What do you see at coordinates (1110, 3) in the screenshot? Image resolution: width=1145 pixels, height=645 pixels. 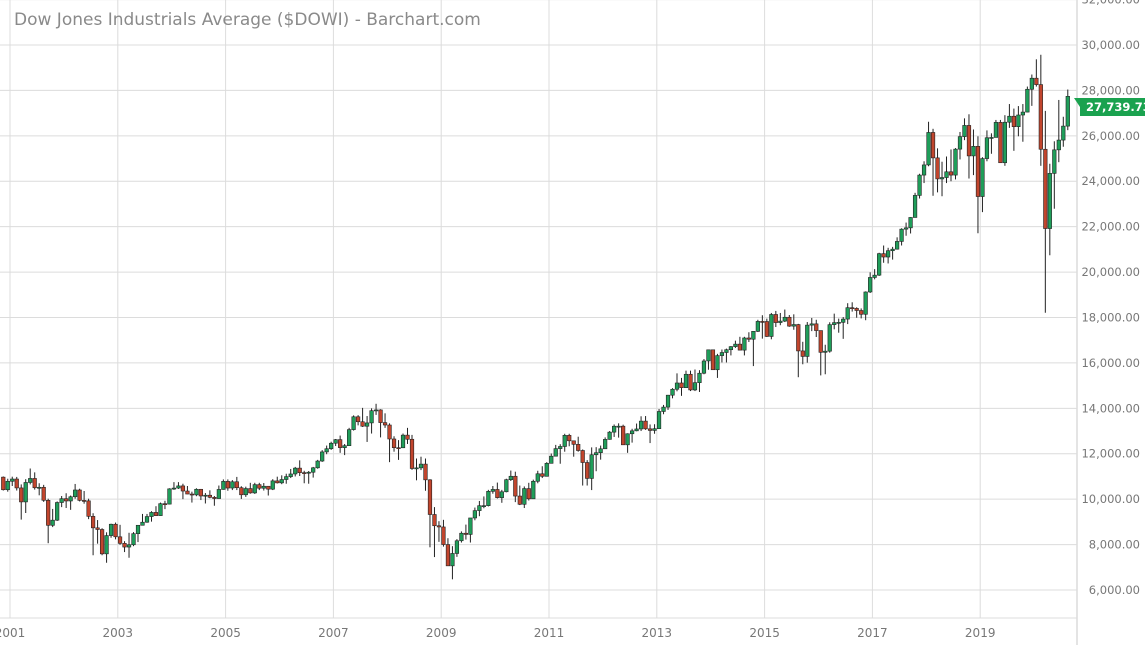 I see `y-tick-label: 32,000.00` at bounding box center [1110, 3].